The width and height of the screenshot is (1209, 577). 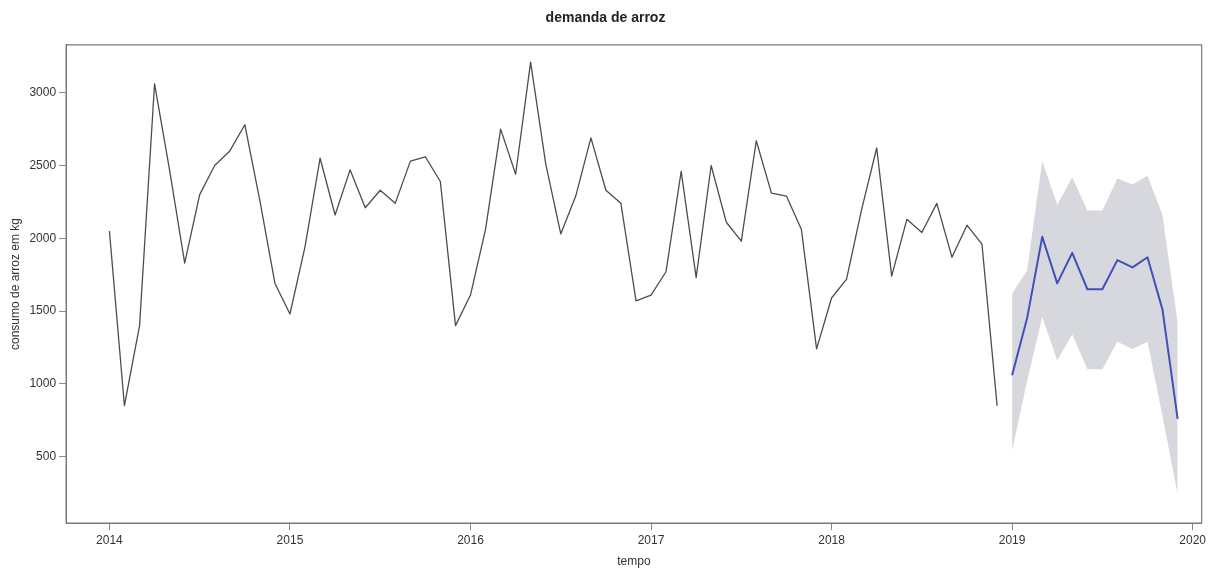 What do you see at coordinates (1193, 539) in the screenshot?
I see `x-tick-label: 2020` at bounding box center [1193, 539].